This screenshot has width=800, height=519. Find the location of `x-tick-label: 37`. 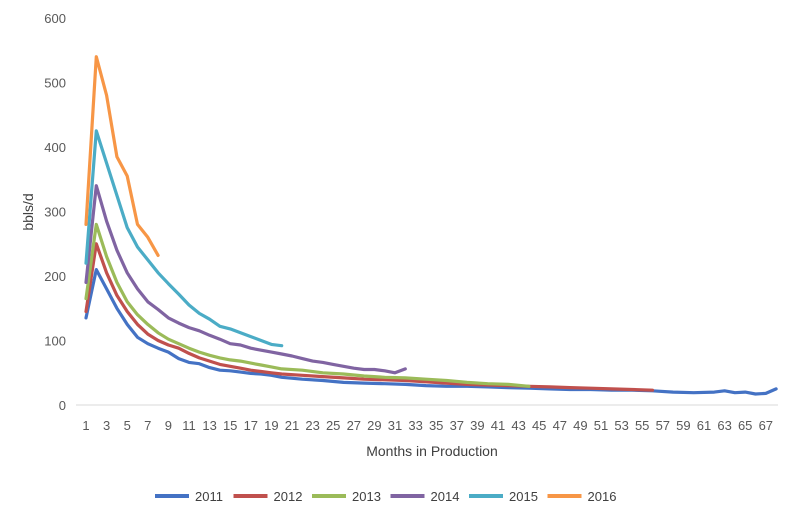

x-tick-label: 37 is located at coordinates (457, 425).